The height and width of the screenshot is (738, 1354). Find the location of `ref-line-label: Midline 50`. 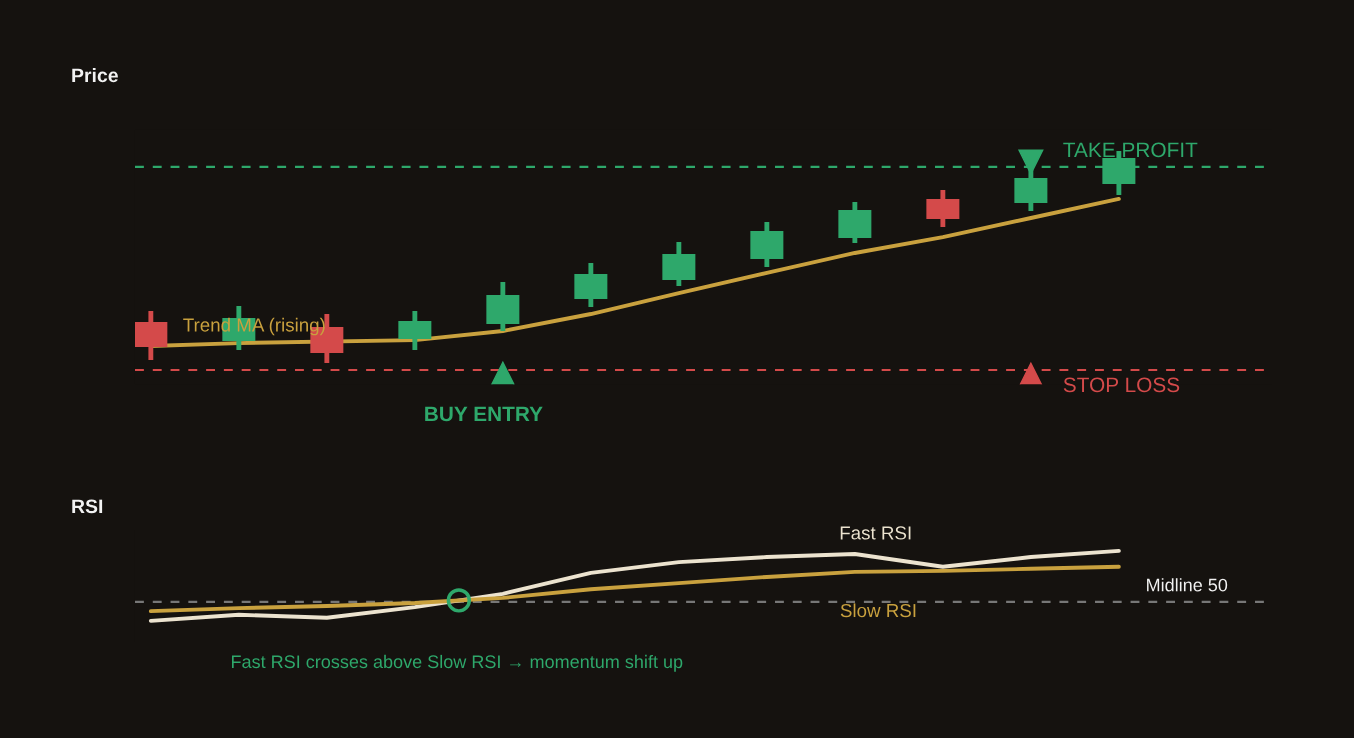

ref-line-label: Midline 50 is located at coordinates (1187, 585).